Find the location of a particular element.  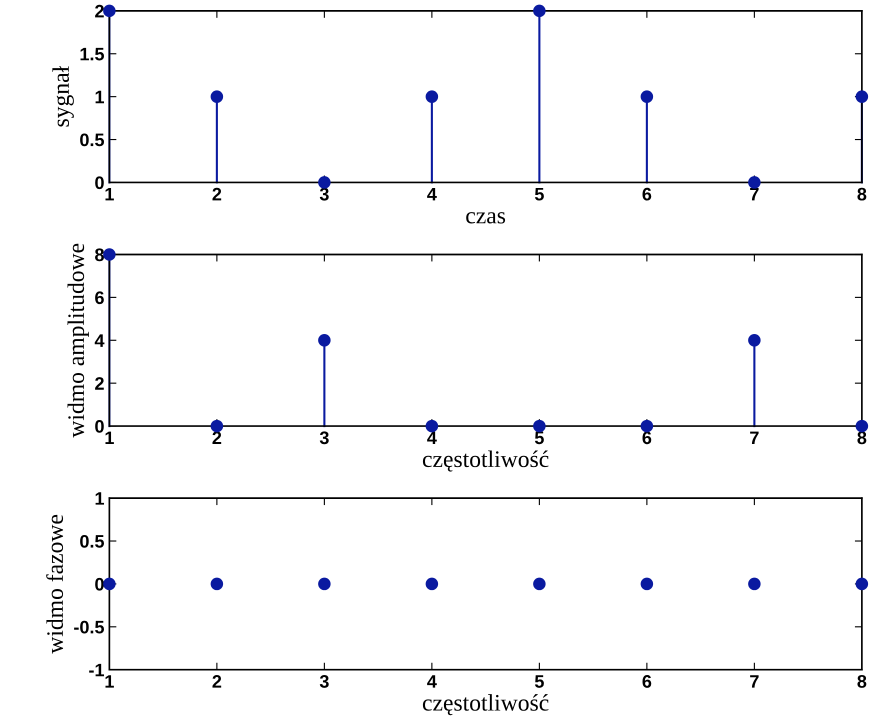

y-tick-label: 6 is located at coordinates (99, 297).